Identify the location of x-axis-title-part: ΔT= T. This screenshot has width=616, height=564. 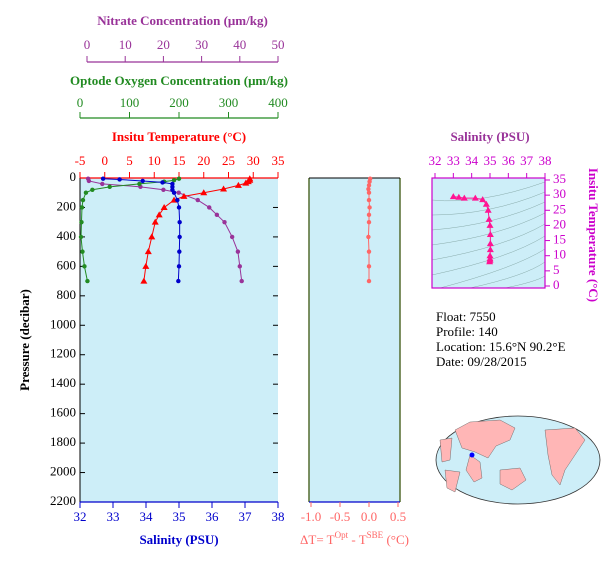
(317, 539).